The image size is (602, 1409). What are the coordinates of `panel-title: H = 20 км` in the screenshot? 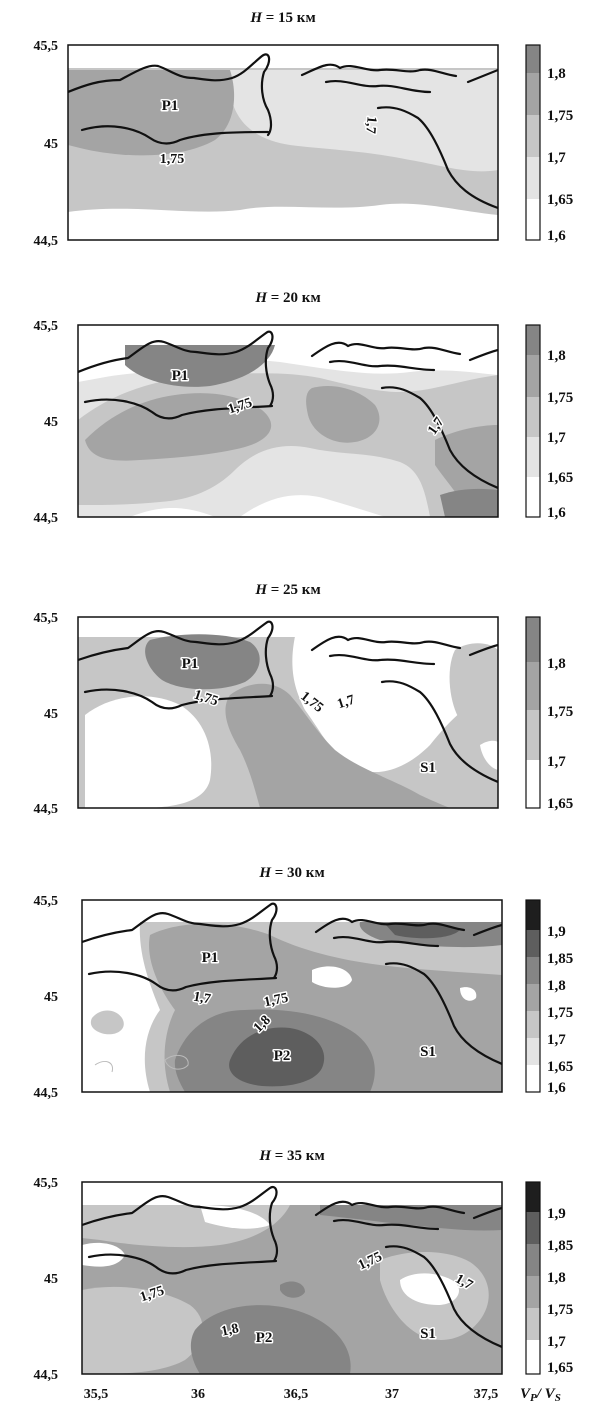 It's located at (287, 298).